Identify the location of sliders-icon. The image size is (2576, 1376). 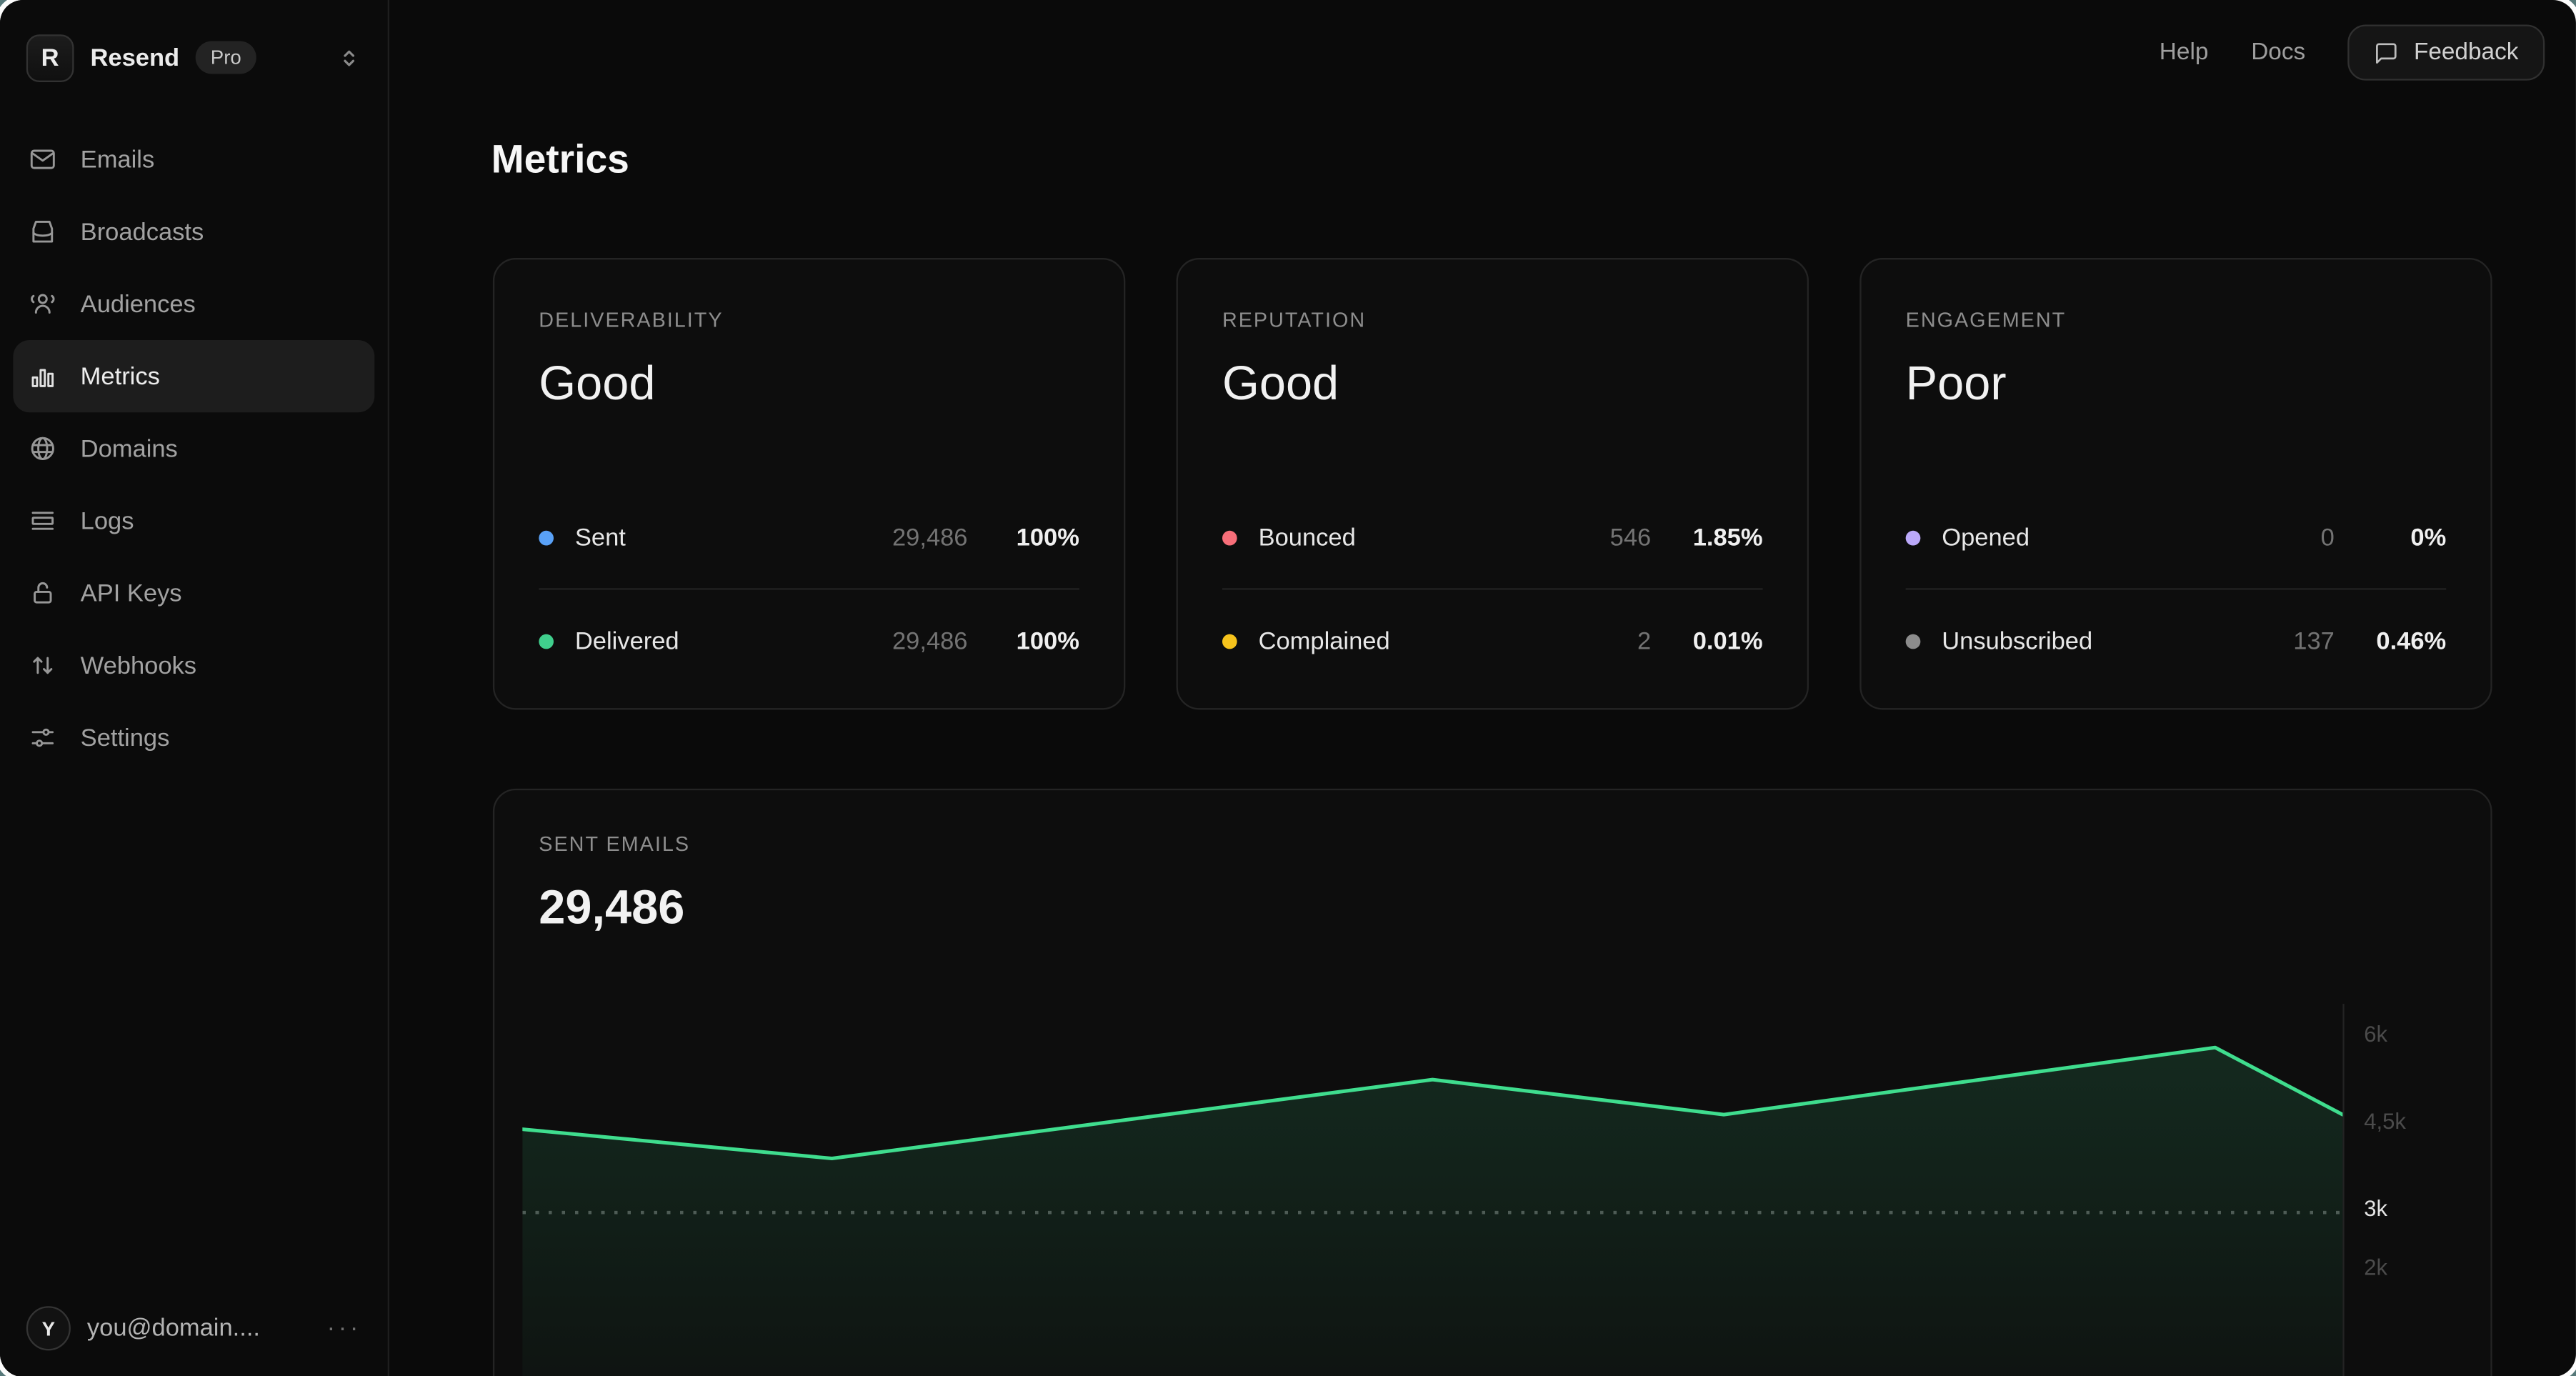
(42, 737).